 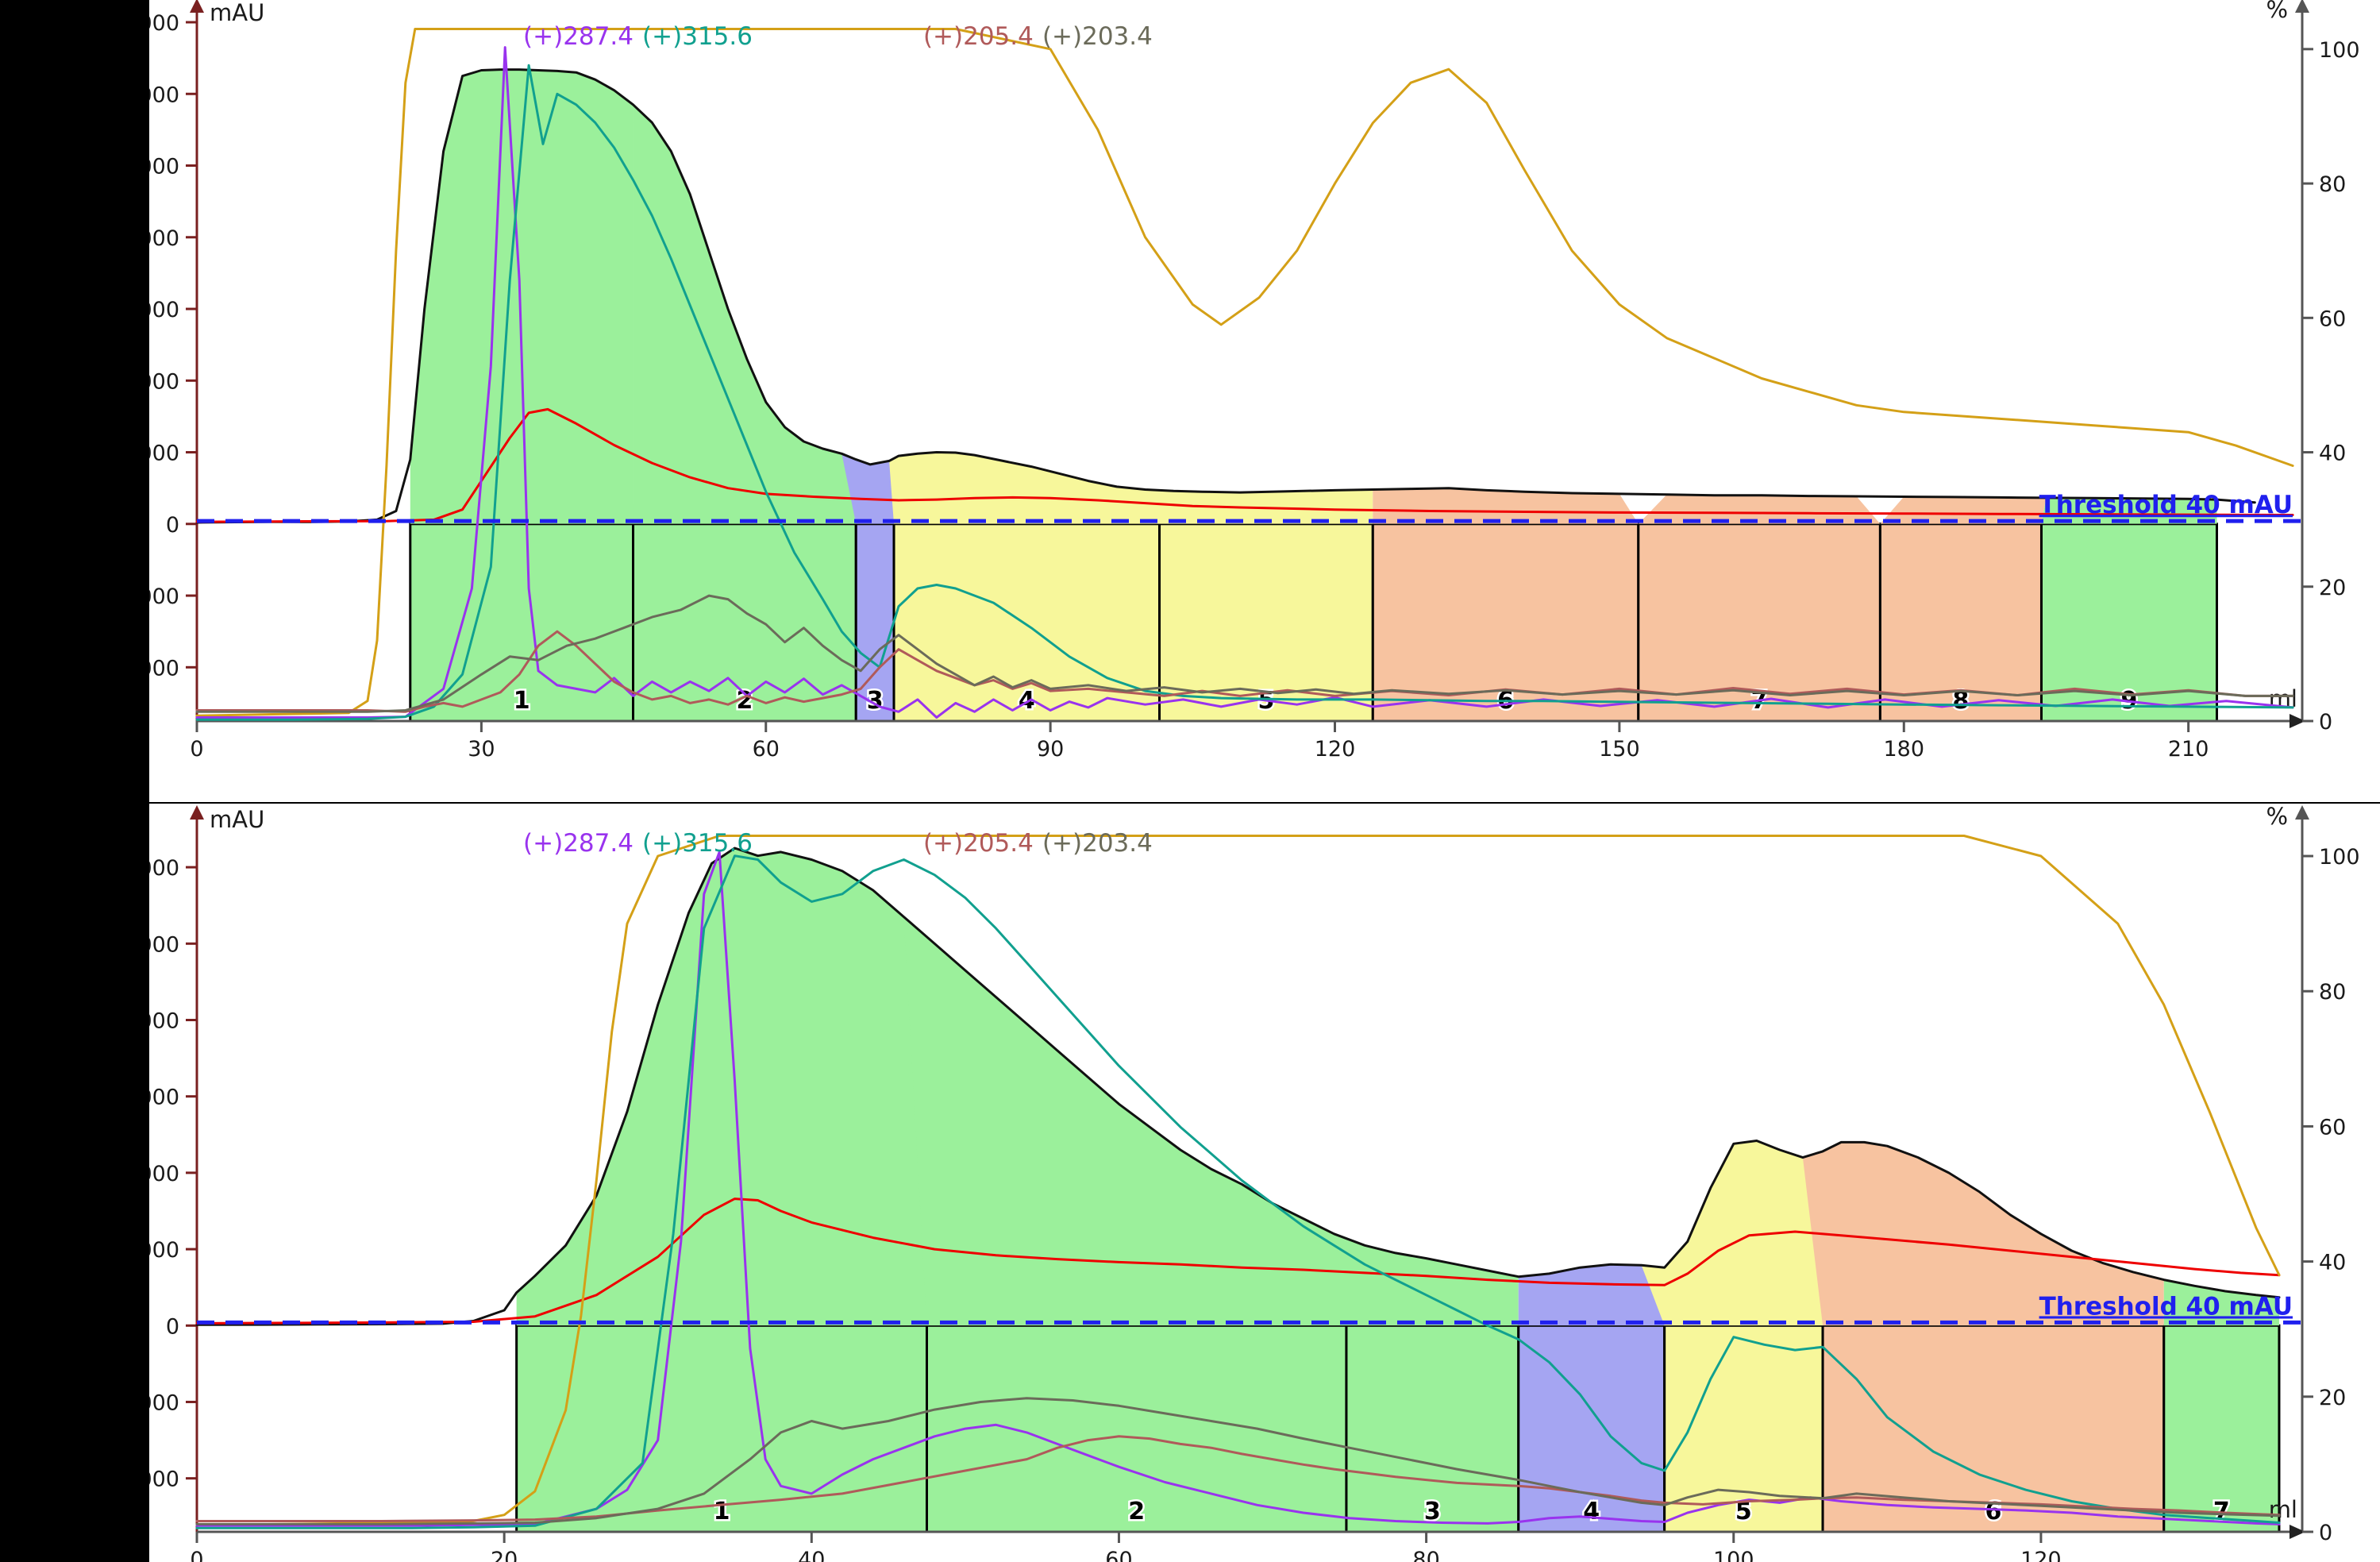 What do you see at coordinates (2166, 505) in the screenshot?
I see `threshold-label: Threshold 40 mAU` at bounding box center [2166, 505].